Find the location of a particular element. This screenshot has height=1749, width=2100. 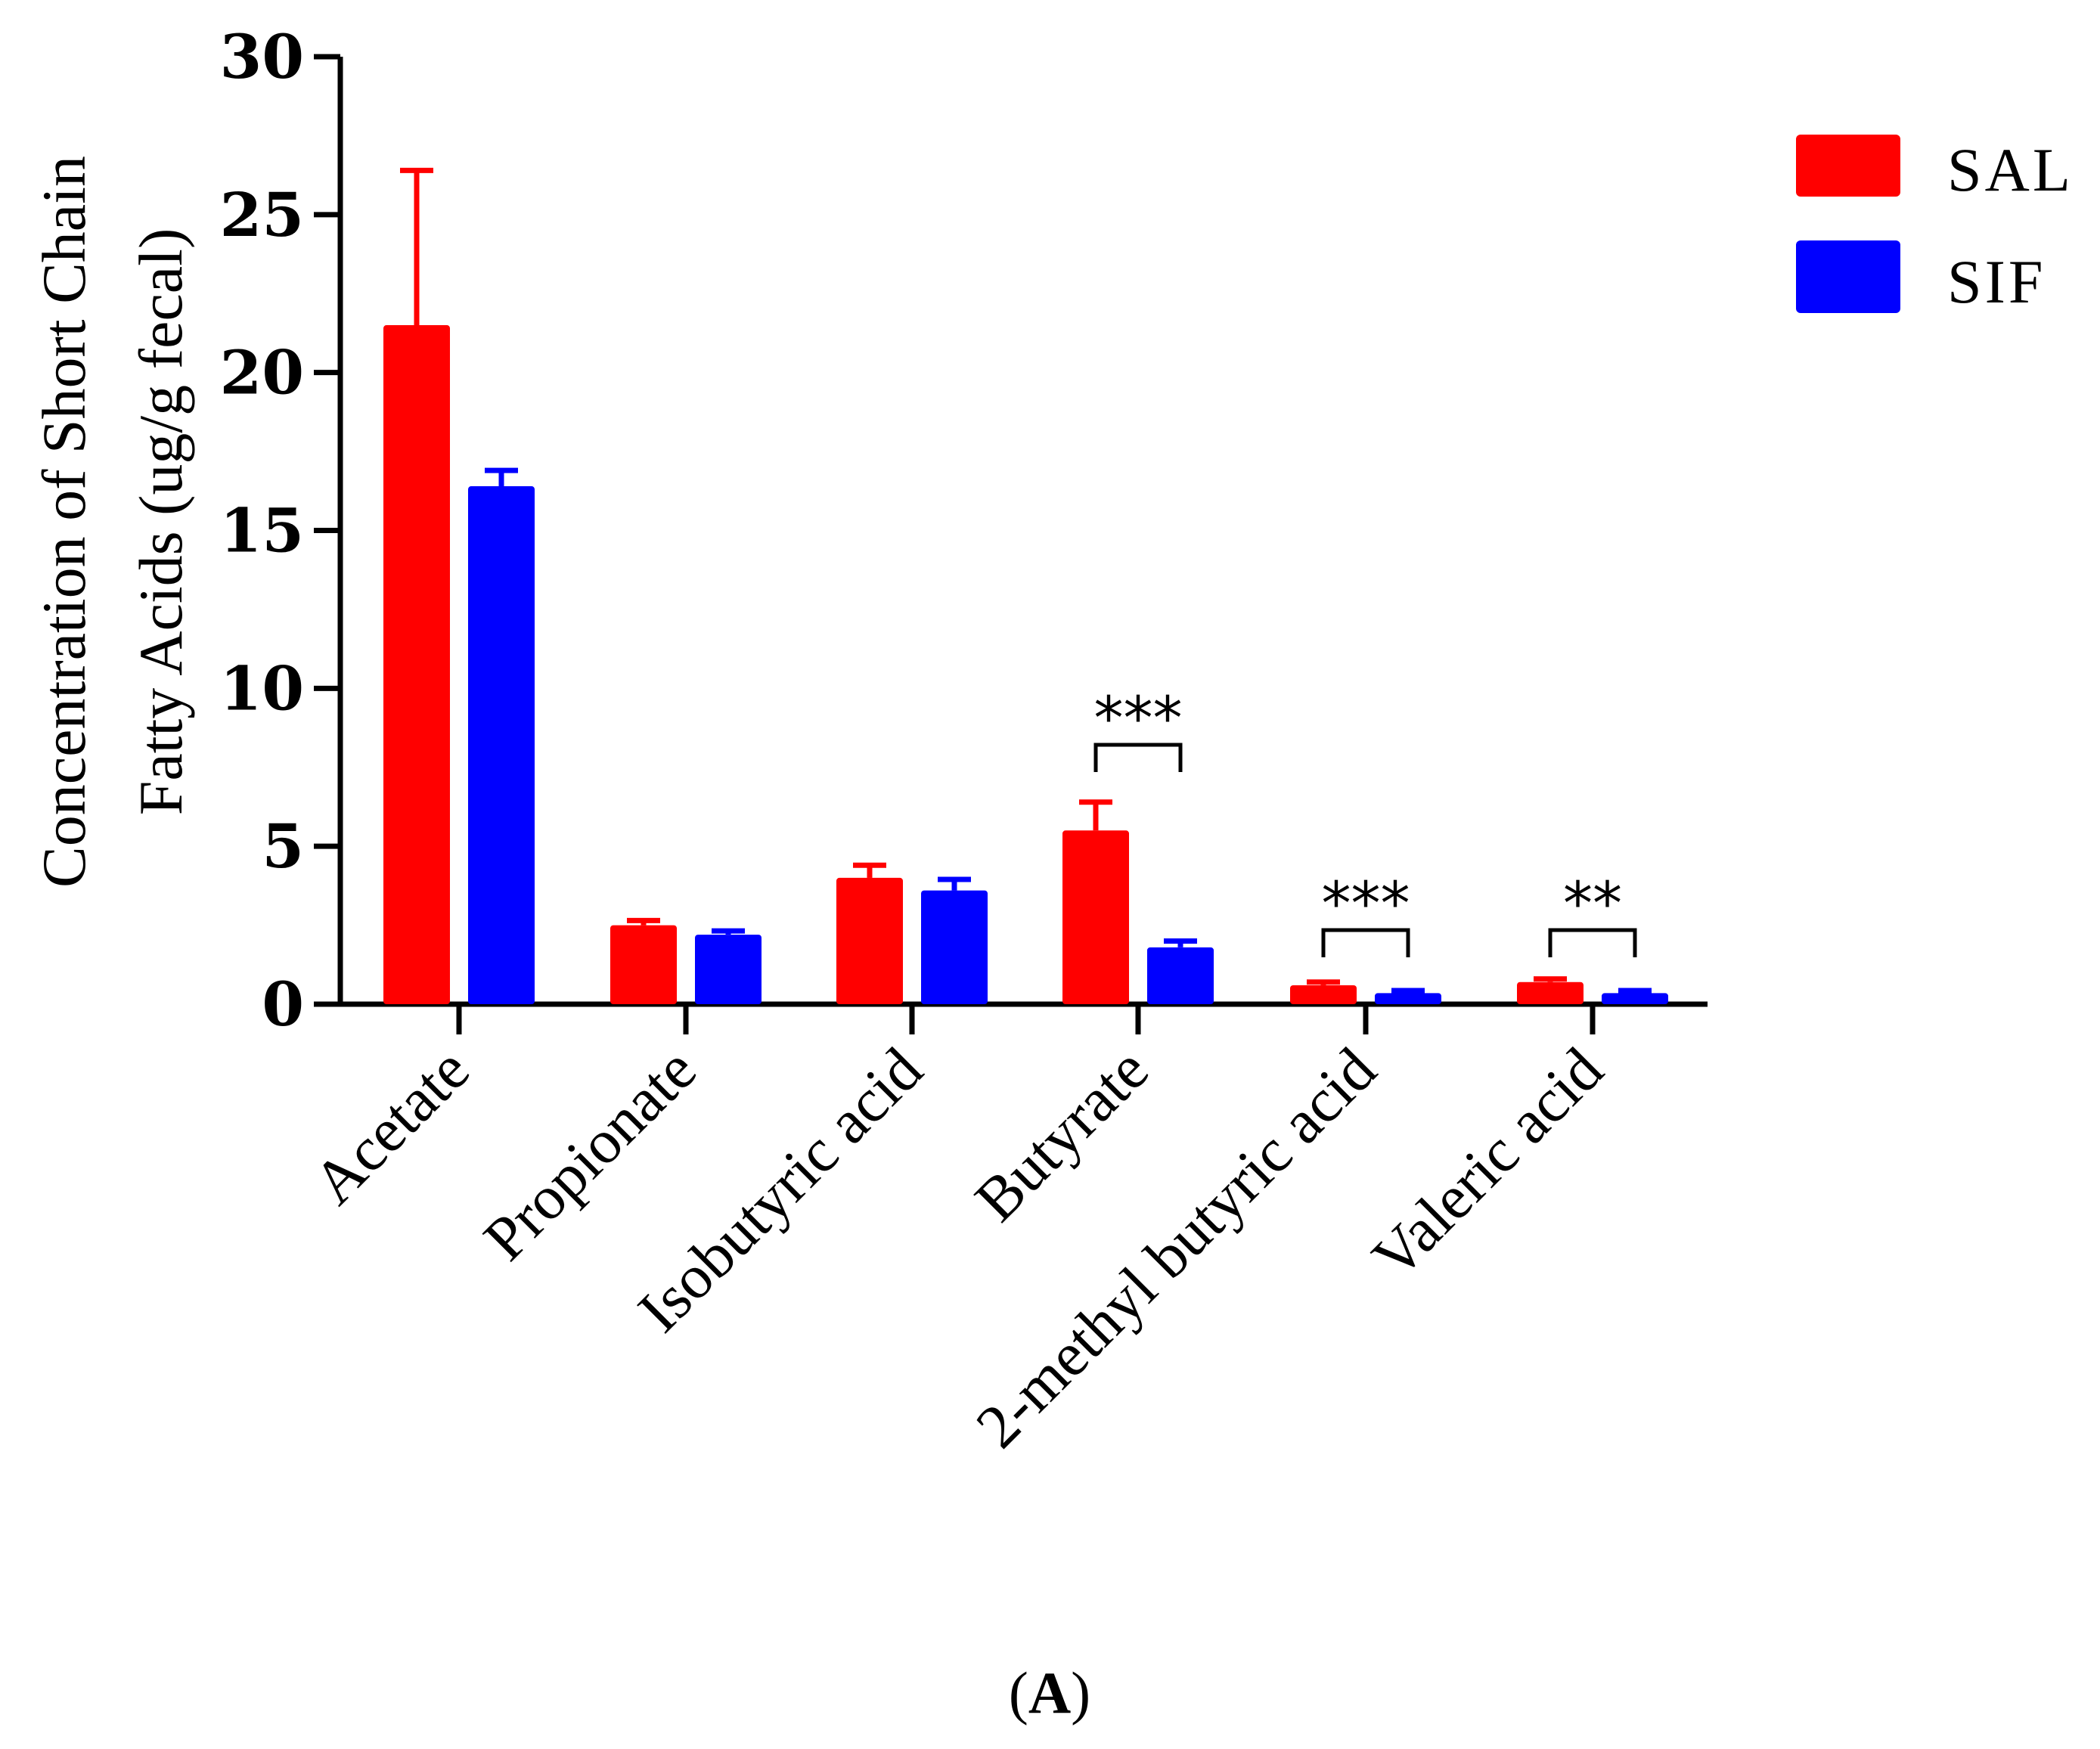

legend-swatch-sif is located at coordinates (1848, 276).